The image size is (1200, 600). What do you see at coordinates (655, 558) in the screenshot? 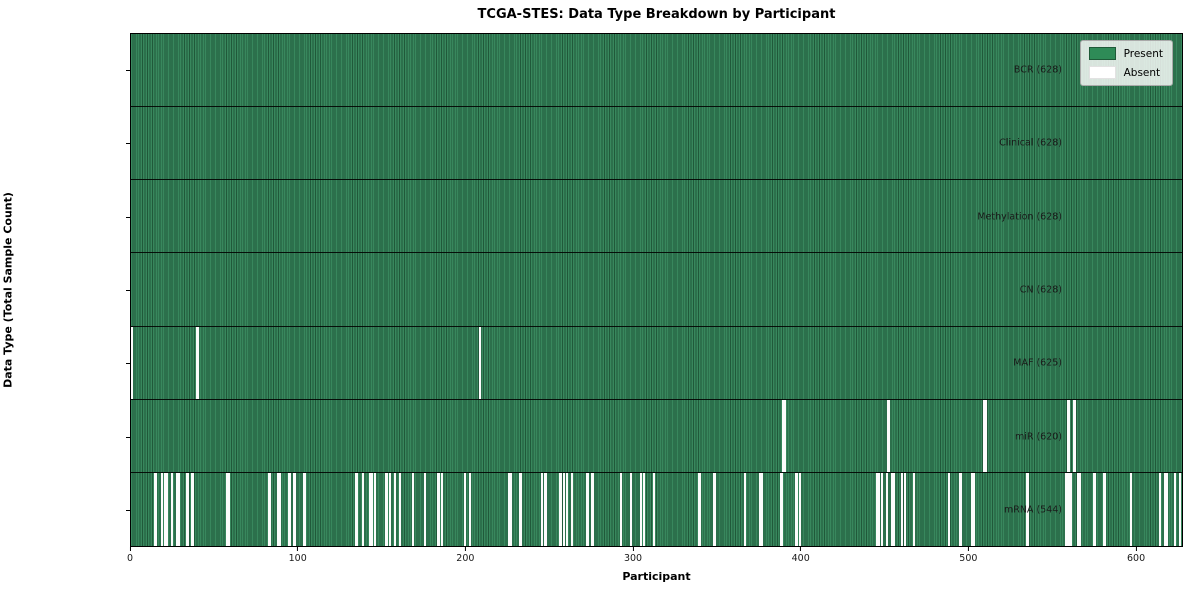
I see `x-axis-ticks: 0 100 200 300 400 500 600` at bounding box center [655, 558].